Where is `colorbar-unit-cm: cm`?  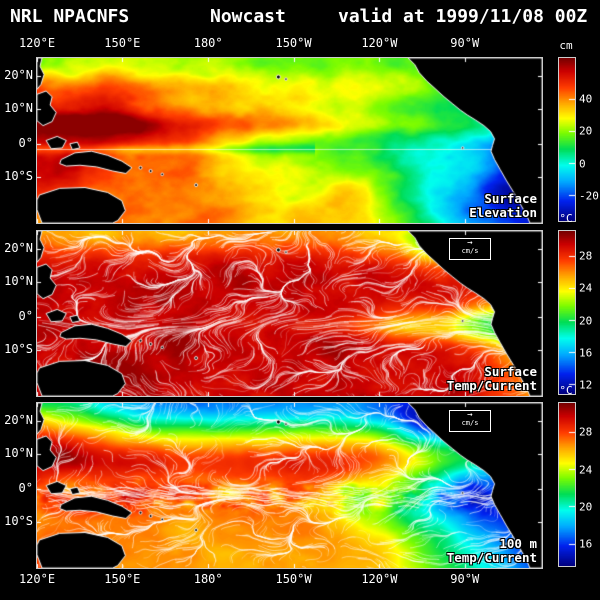 colorbar-unit-cm: cm is located at coordinates (566, 45).